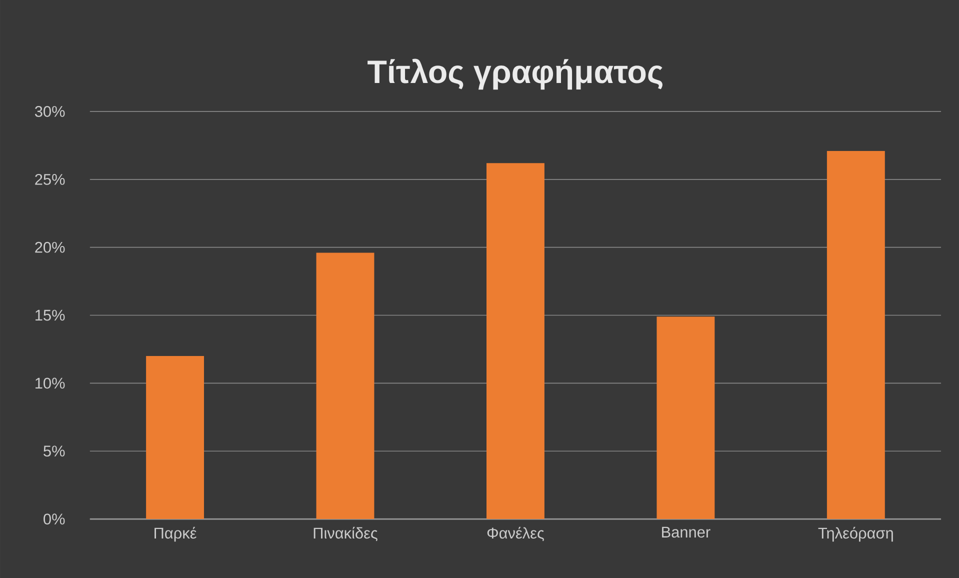 This screenshot has height=578, width=959. Describe the element at coordinates (855, 534) in the screenshot. I see `x-tick-label: Τηλεόραση` at that location.